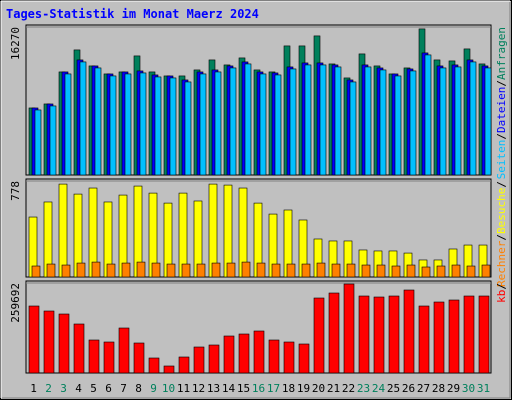  Describe the element at coordinates (15, 191) in the screenshot. I see `y-tick-label: 778` at that location.